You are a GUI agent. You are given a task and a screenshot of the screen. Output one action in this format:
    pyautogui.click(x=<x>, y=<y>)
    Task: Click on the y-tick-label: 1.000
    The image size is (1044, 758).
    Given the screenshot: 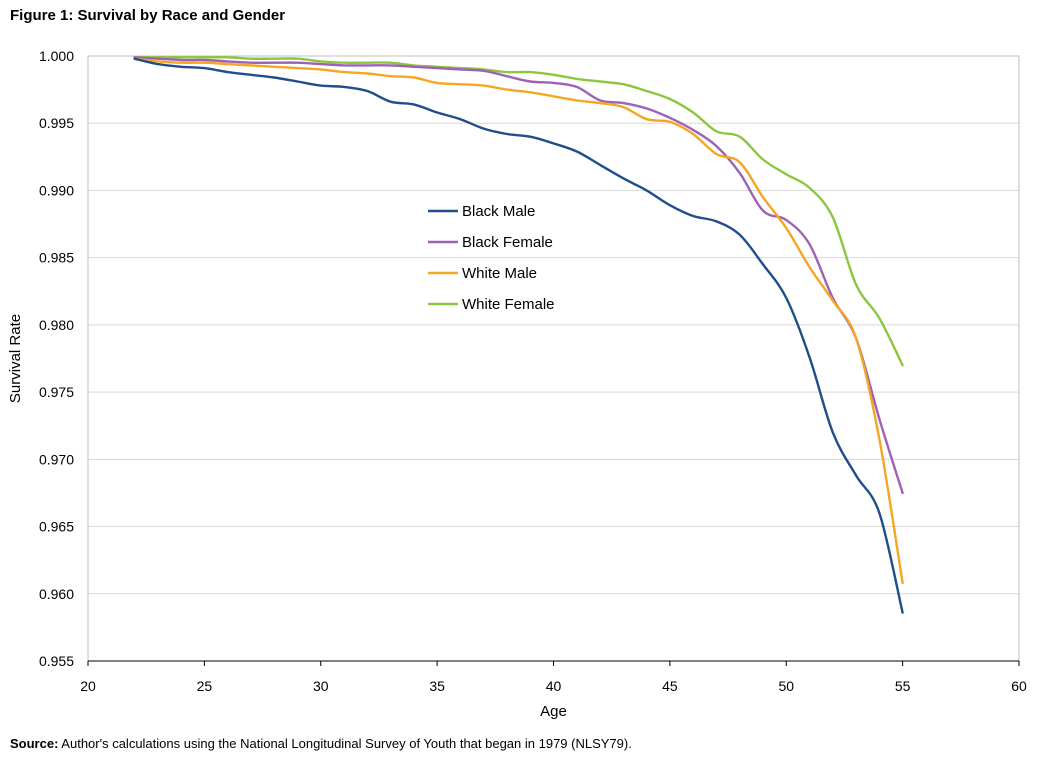 What is the action you would take?
    pyautogui.click(x=56, y=56)
    